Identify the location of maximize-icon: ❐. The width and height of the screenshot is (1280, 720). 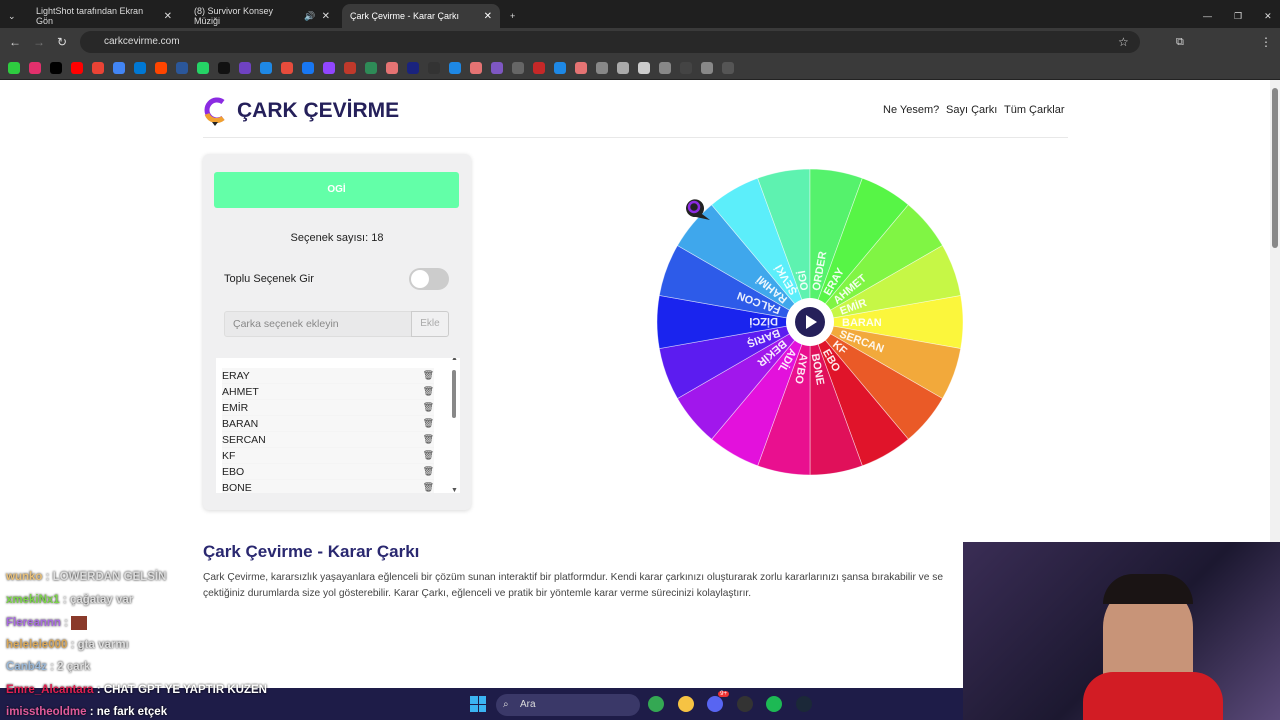
(1238, 15).